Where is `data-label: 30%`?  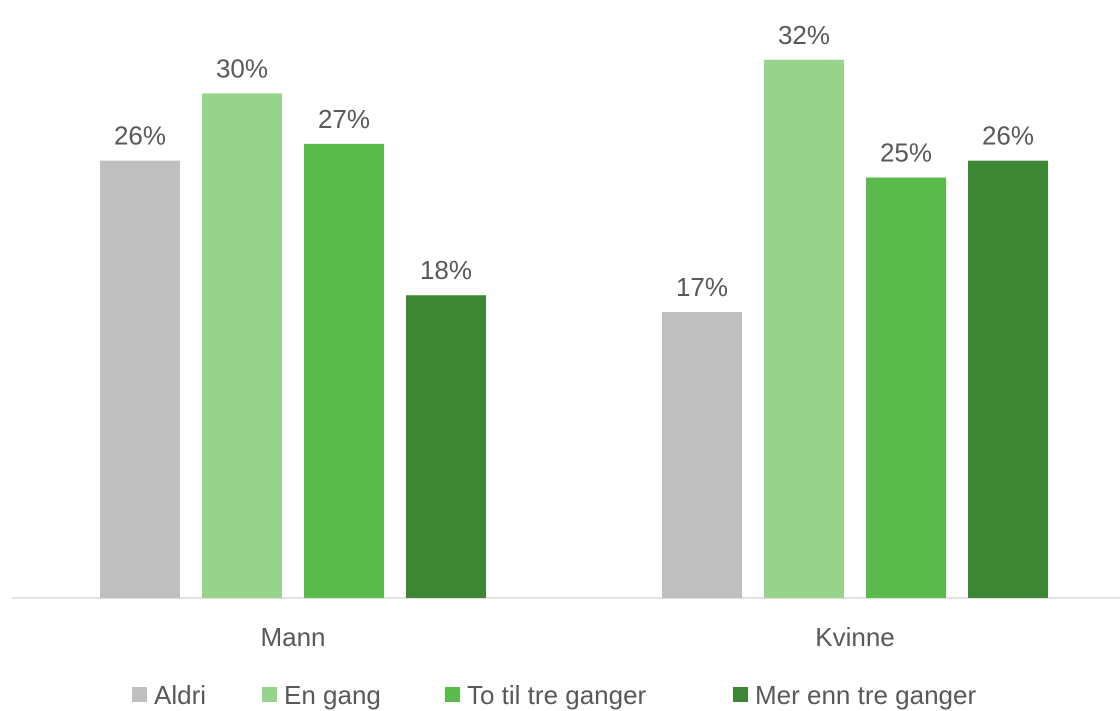
data-label: 30% is located at coordinates (242, 68).